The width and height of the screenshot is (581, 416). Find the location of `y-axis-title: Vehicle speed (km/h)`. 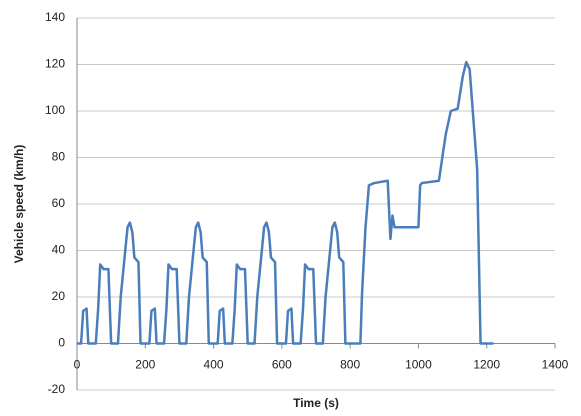

y-axis-title: Vehicle speed (km/h) is located at coordinates (19, 204).